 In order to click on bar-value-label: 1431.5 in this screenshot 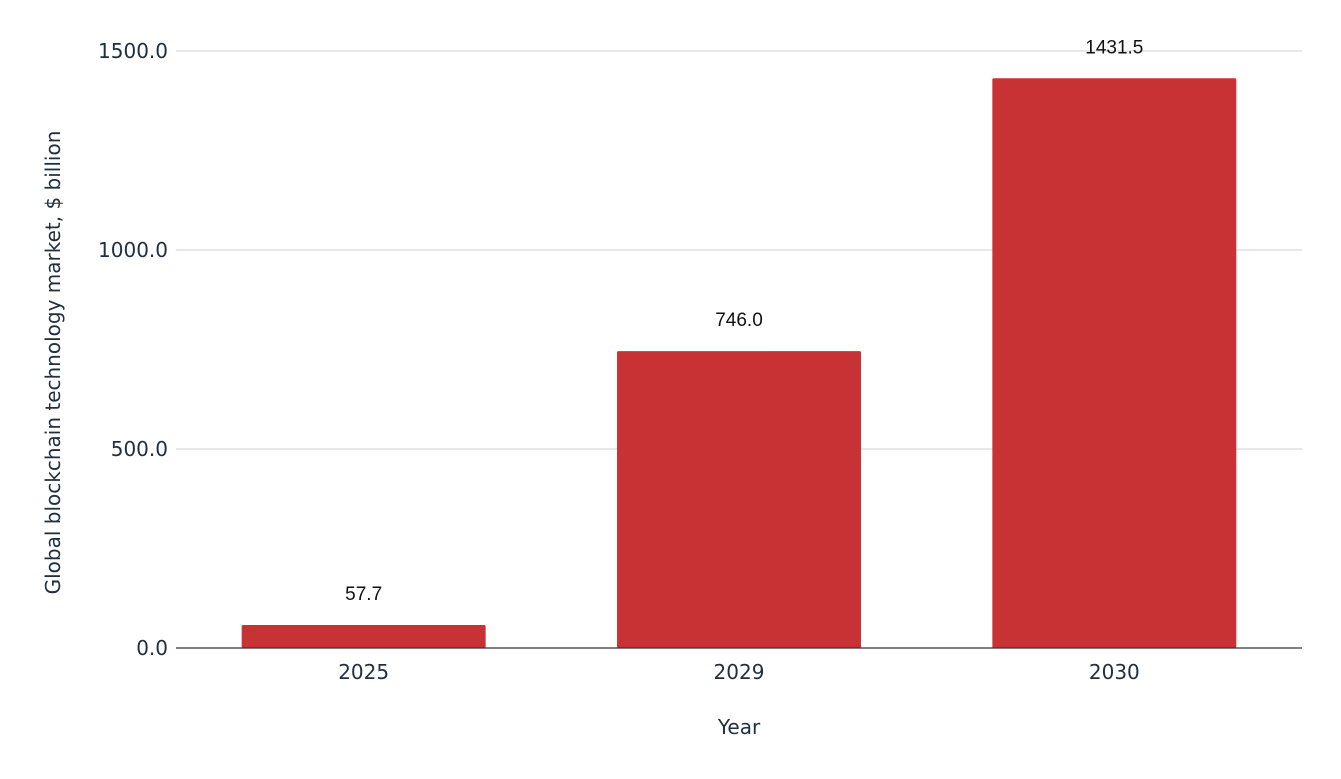, I will do `click(1114, 47)`.